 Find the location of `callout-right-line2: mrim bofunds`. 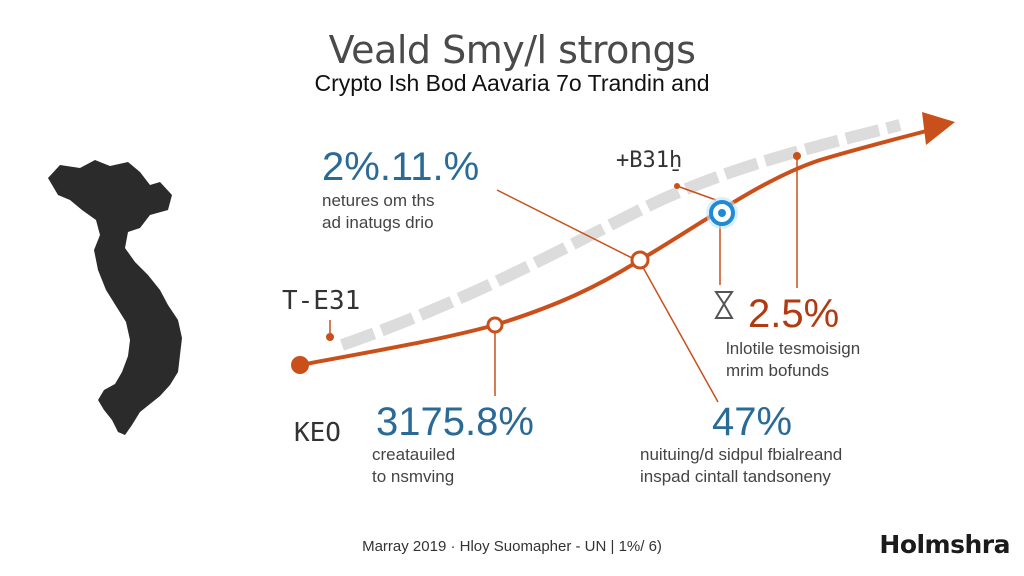

callout-right-line2: mrim bofunds is located at coordinates (777, 370).